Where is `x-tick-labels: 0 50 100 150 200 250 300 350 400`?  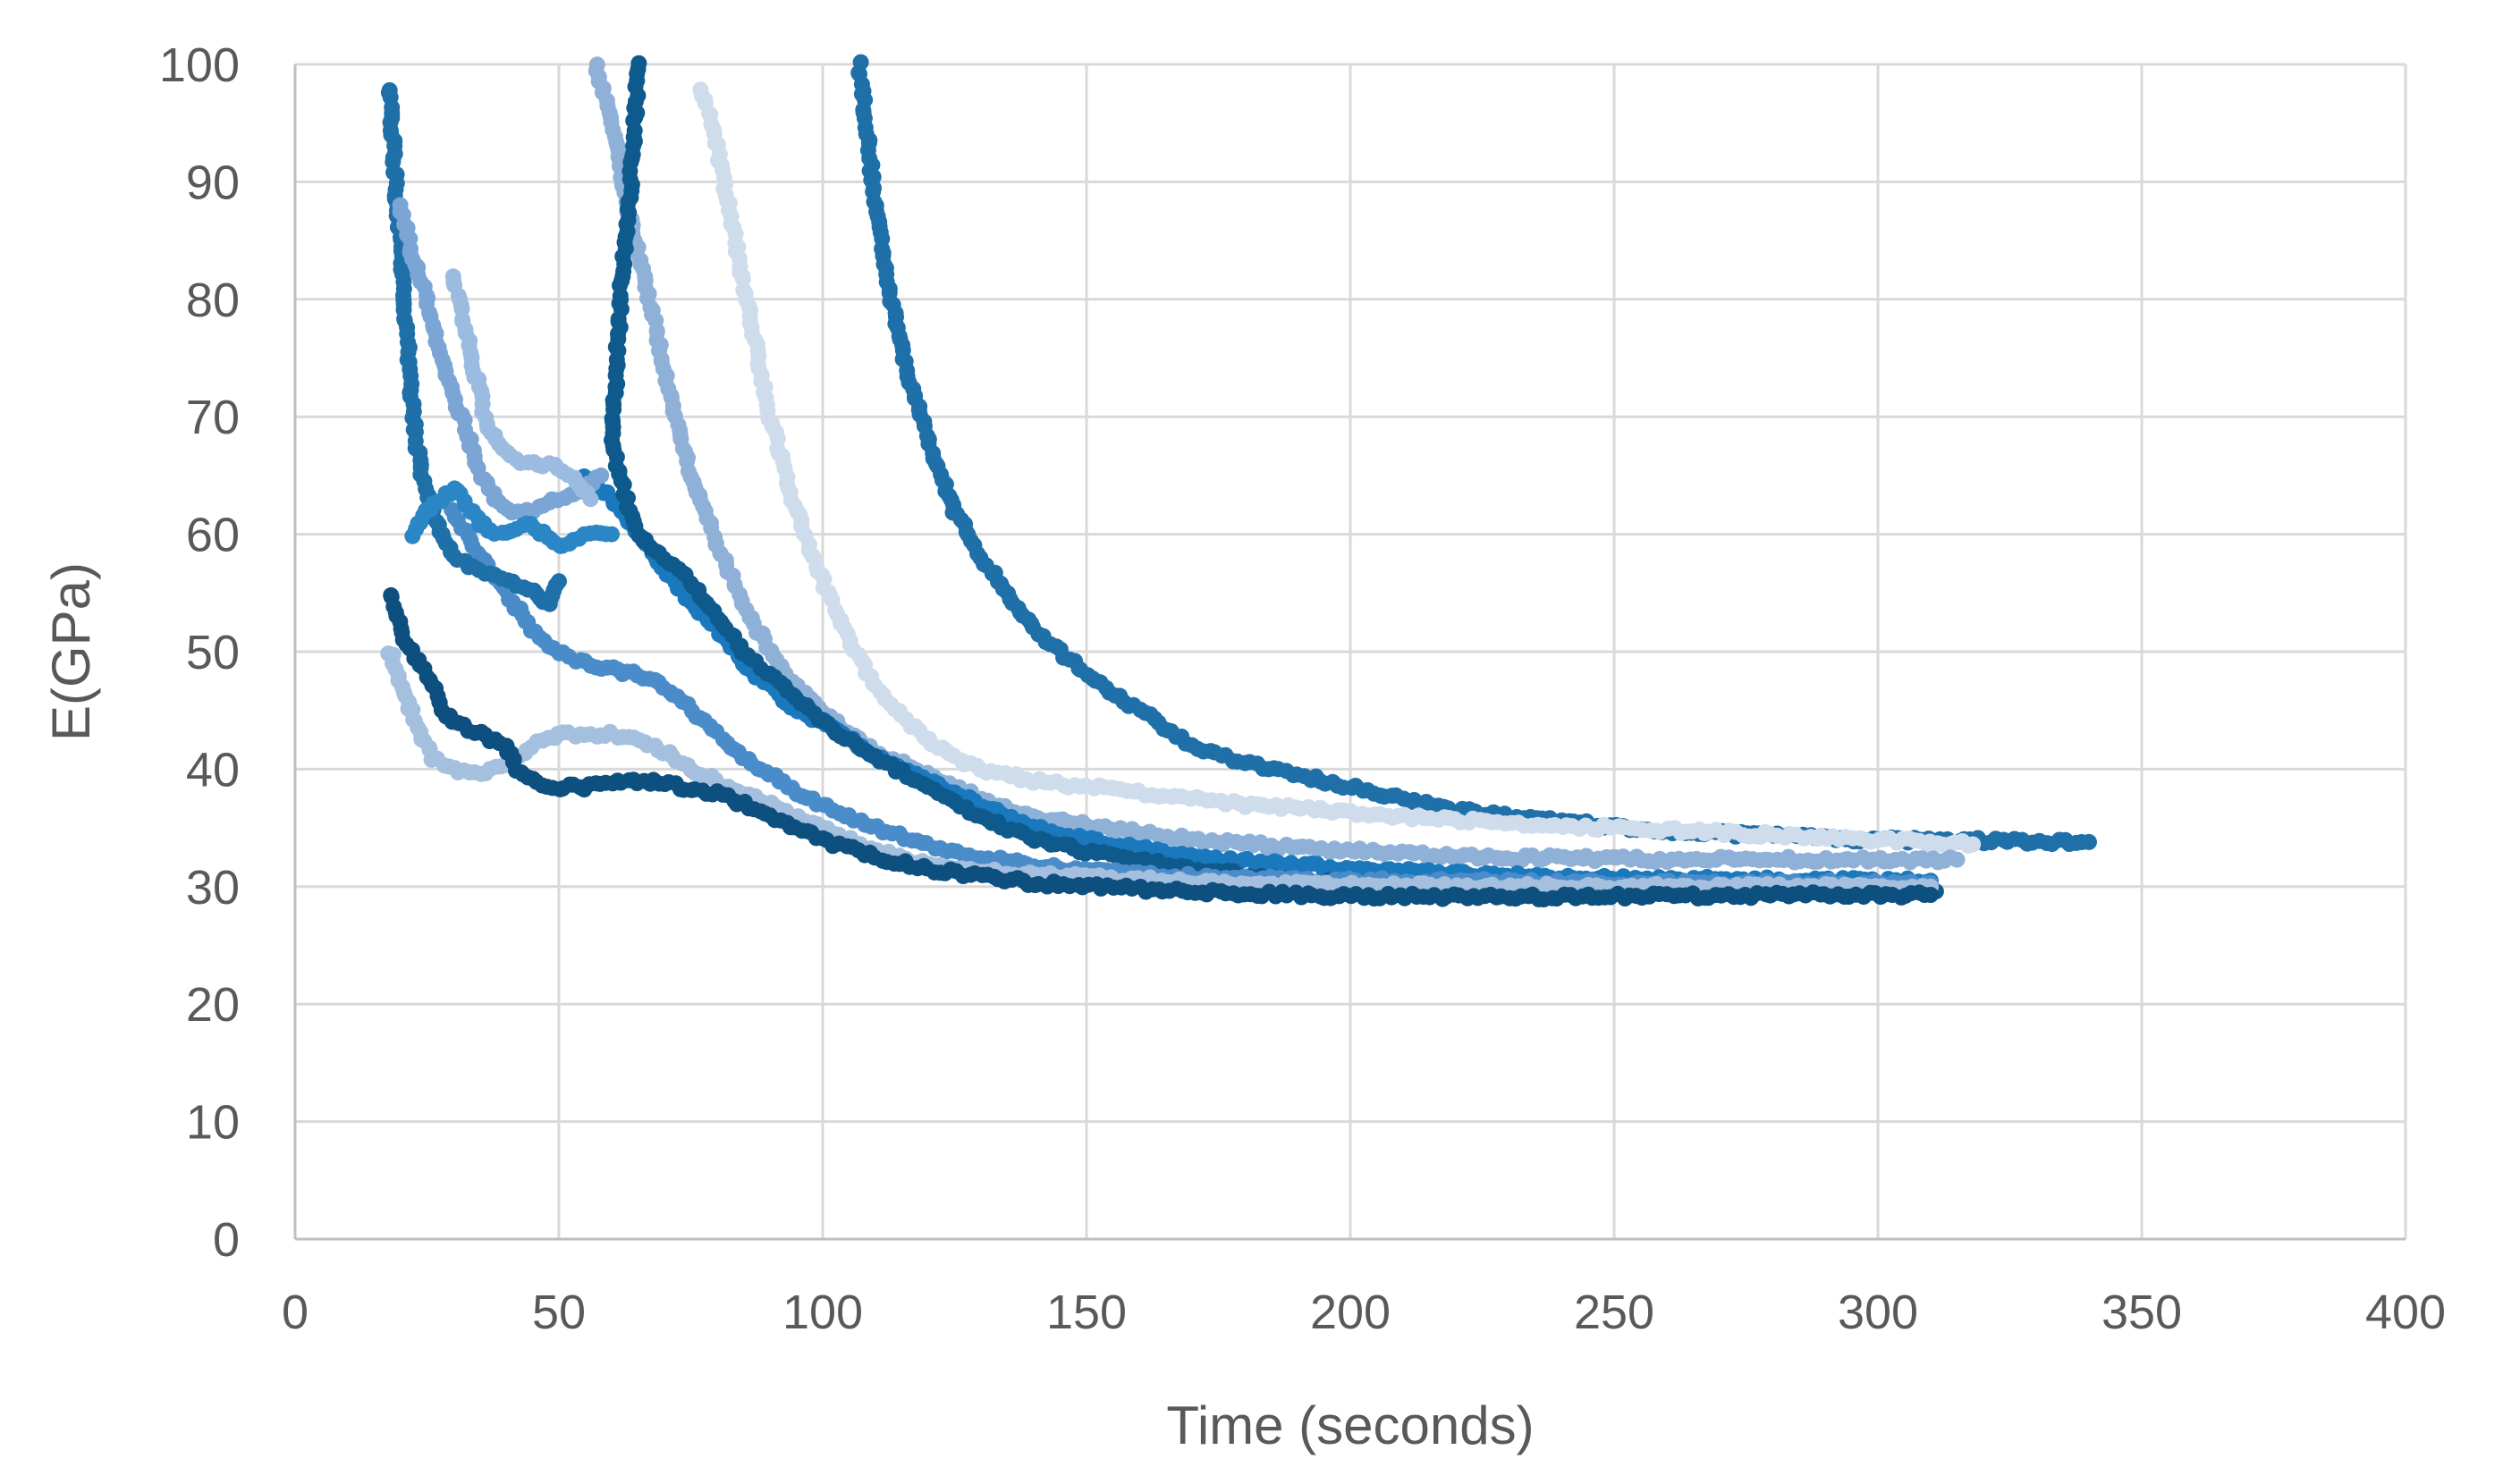 x-tick-labels: 0 50 100 150 200 250 300 350 400 is located at coordinates (1364, 1312).